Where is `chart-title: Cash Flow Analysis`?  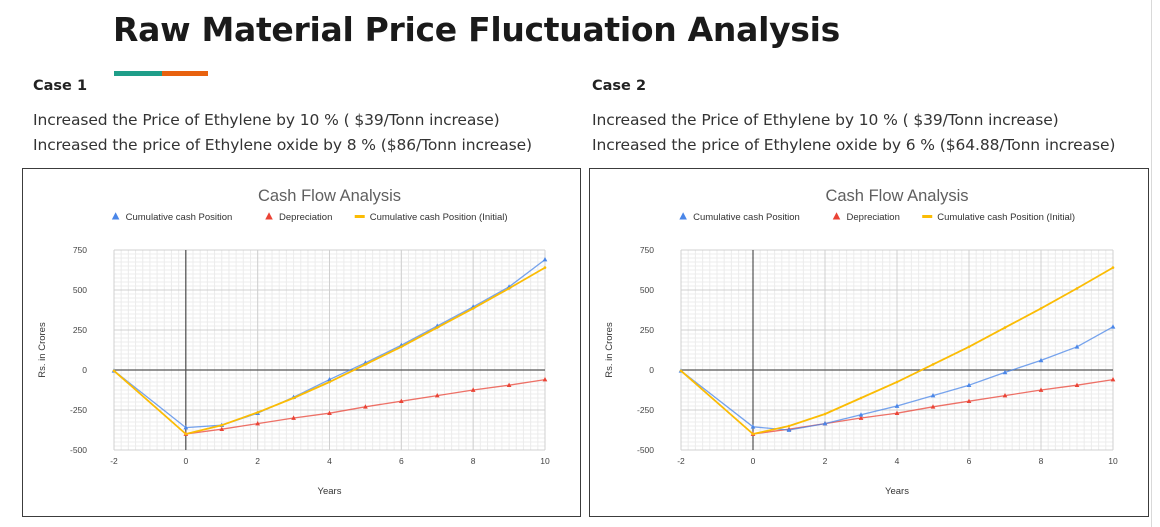
chart-title: Cash Flow Analysis is located at coordinates (896, 196).